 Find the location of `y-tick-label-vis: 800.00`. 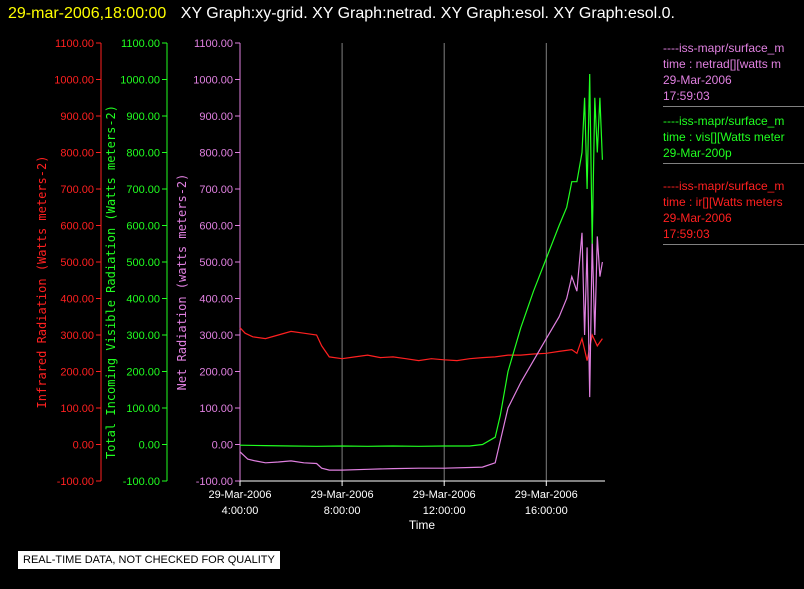

y-tick-label-vis: 800.00 is located at coordinates (143, 154).